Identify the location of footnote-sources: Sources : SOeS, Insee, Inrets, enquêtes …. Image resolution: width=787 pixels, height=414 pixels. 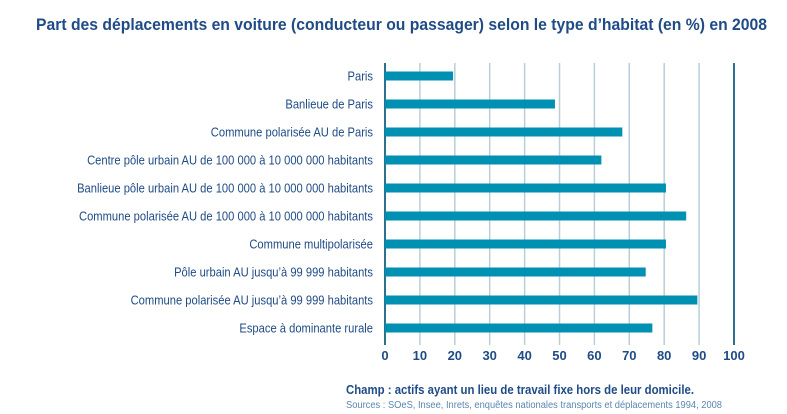
(534, 405).